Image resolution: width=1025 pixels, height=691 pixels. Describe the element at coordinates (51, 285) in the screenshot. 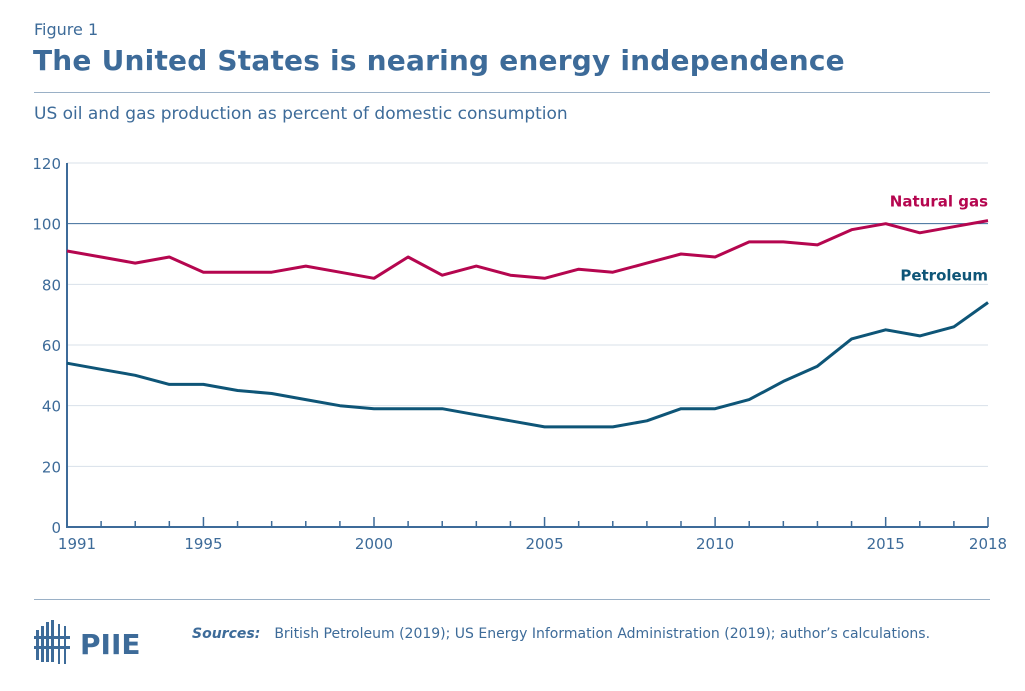

I see `y-tick-label: 80` at that location.